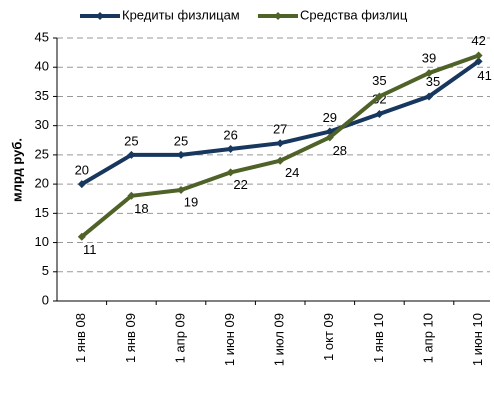 This screenshot has height=403, width=494. What do you see at coordinates (279, 339) in the screenshot?
I see `x-tick-label: 1 июл 09` at bounding box center [279, 339].